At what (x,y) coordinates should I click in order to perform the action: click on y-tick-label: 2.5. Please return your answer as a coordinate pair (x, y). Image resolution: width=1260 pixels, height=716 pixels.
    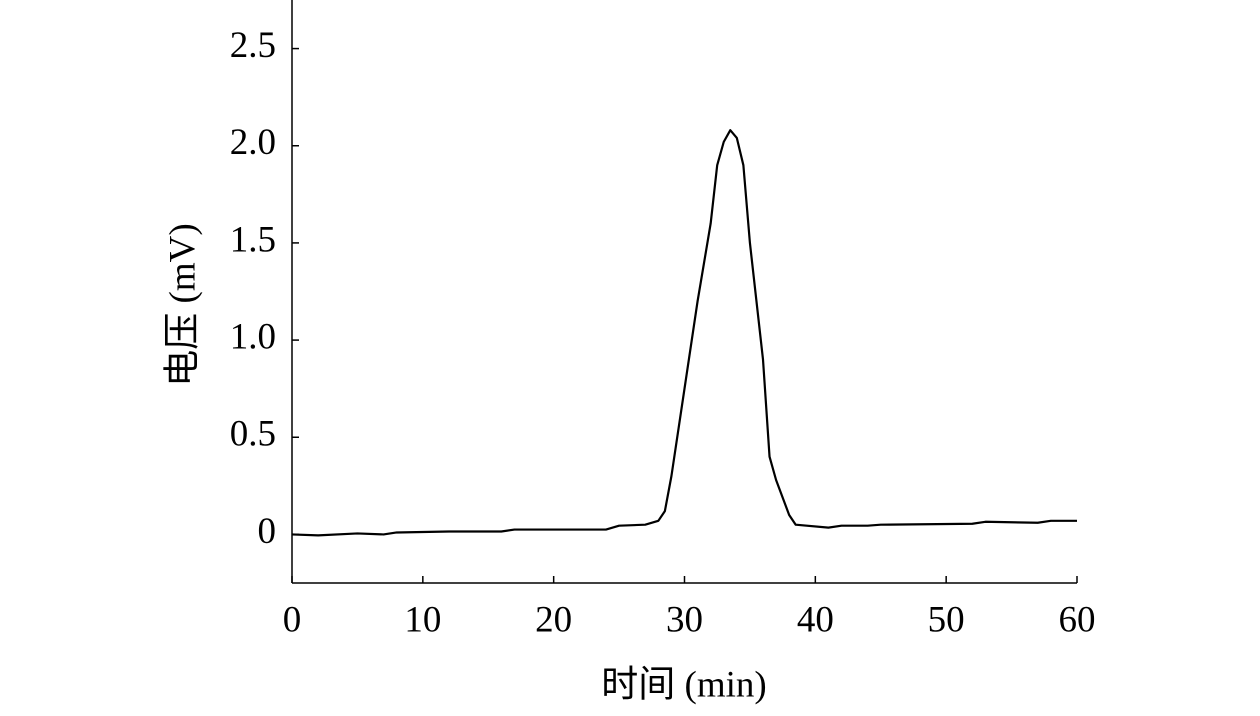
    Looking at the image, I should click on (253, 45).